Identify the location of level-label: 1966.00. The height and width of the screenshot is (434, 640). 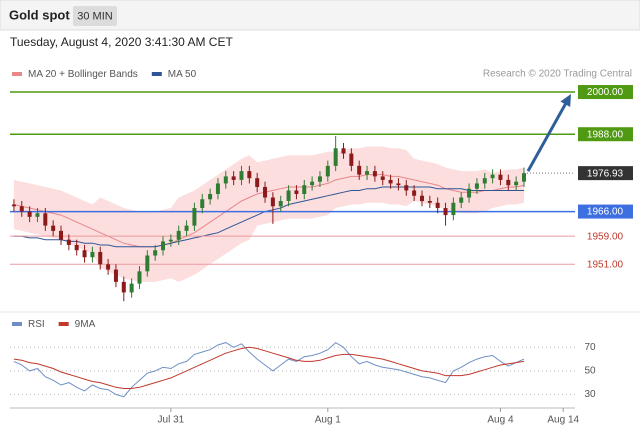
(605, 212).